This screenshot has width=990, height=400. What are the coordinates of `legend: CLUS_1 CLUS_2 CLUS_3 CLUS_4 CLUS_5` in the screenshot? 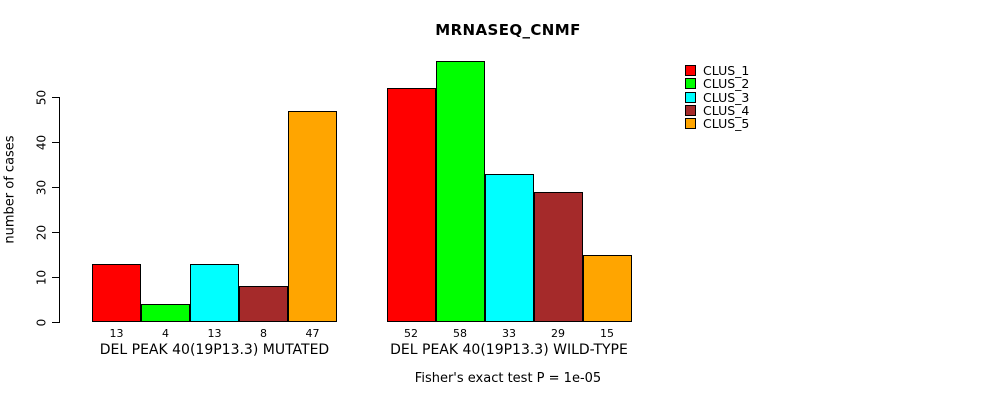 It's located at (717, 97).